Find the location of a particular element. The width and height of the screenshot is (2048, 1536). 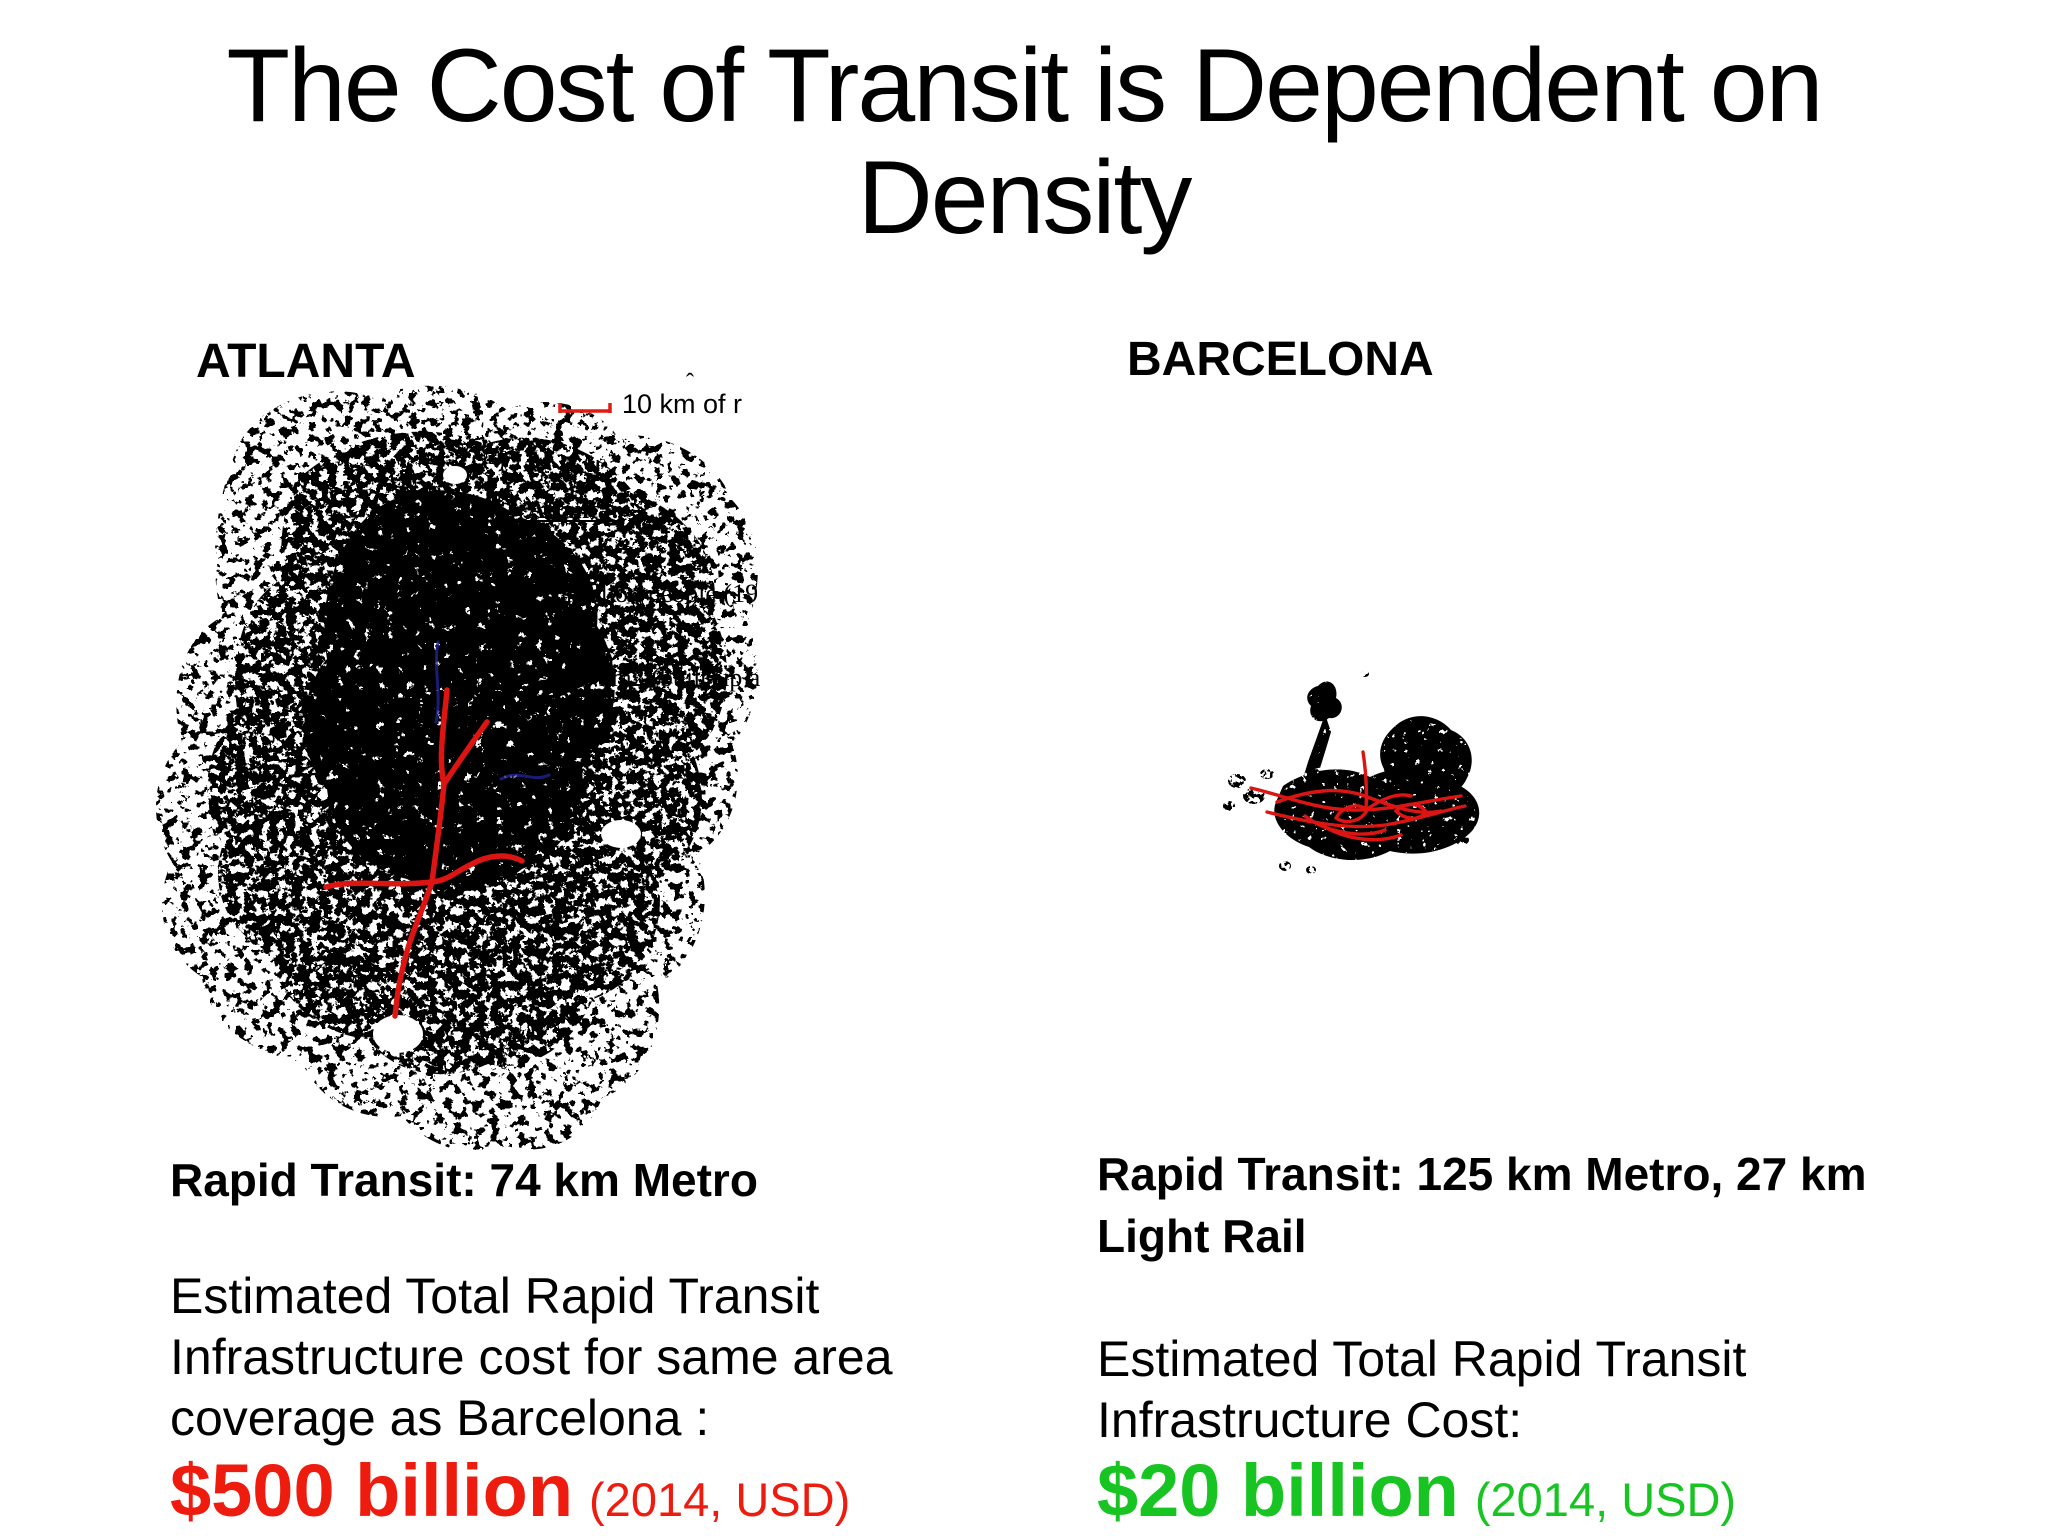

legend-artifact-caret: ˆ is located at coordinates (690, 383).